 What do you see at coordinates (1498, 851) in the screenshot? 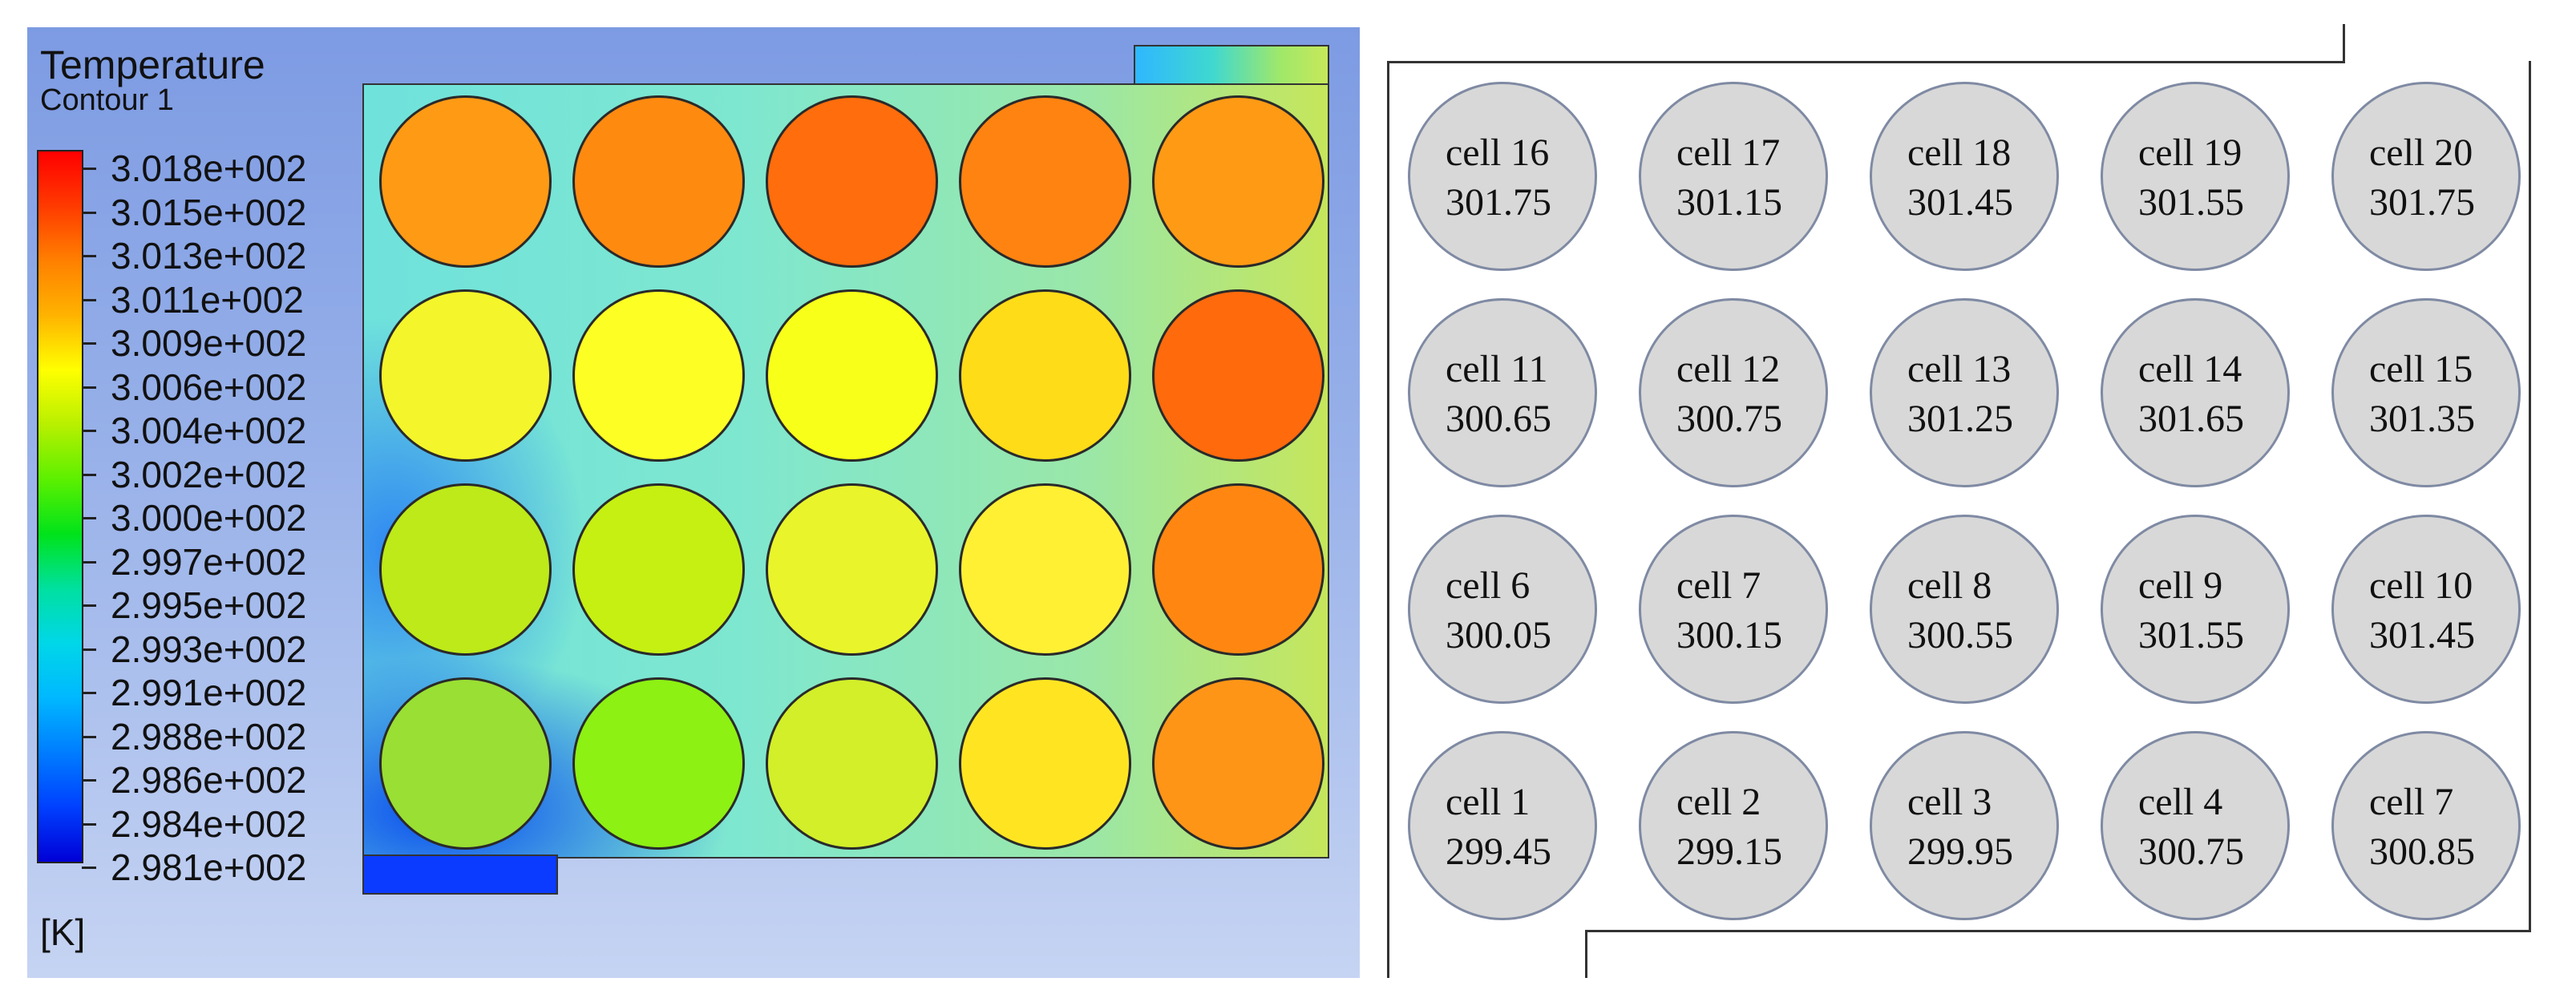
I see `cell-temperature: 299.45` at bounding box center [1498, 851].